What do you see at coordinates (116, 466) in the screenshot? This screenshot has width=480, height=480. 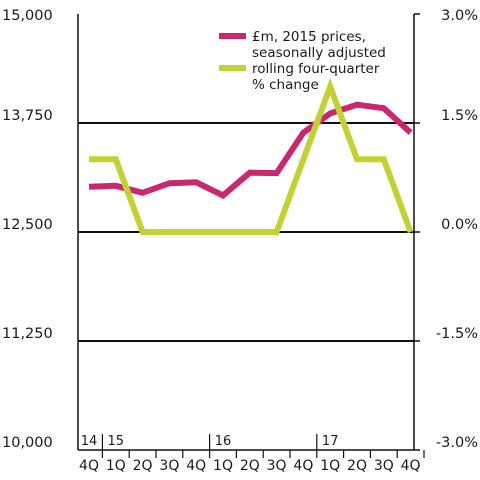 I see `x-tick-label-1: 1Q` at bounding box center [116, 466].